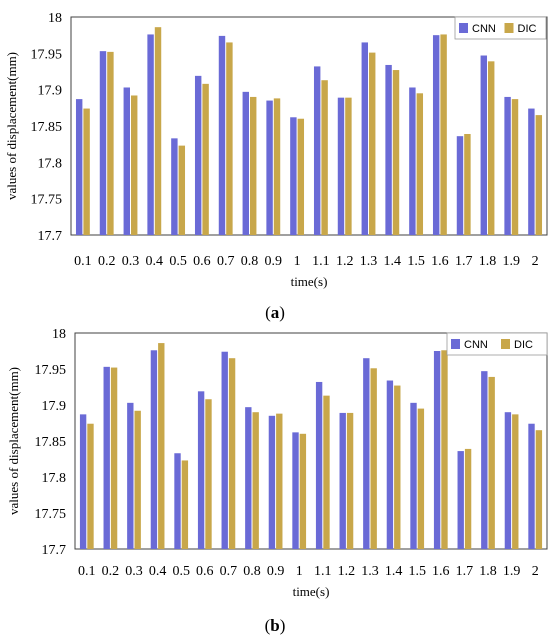 The image size is (550, 644). What do you see at coordinates (79, 167) in the screenshot?
I see `bar-cnn-0.1` at bounding box center [79, 167].